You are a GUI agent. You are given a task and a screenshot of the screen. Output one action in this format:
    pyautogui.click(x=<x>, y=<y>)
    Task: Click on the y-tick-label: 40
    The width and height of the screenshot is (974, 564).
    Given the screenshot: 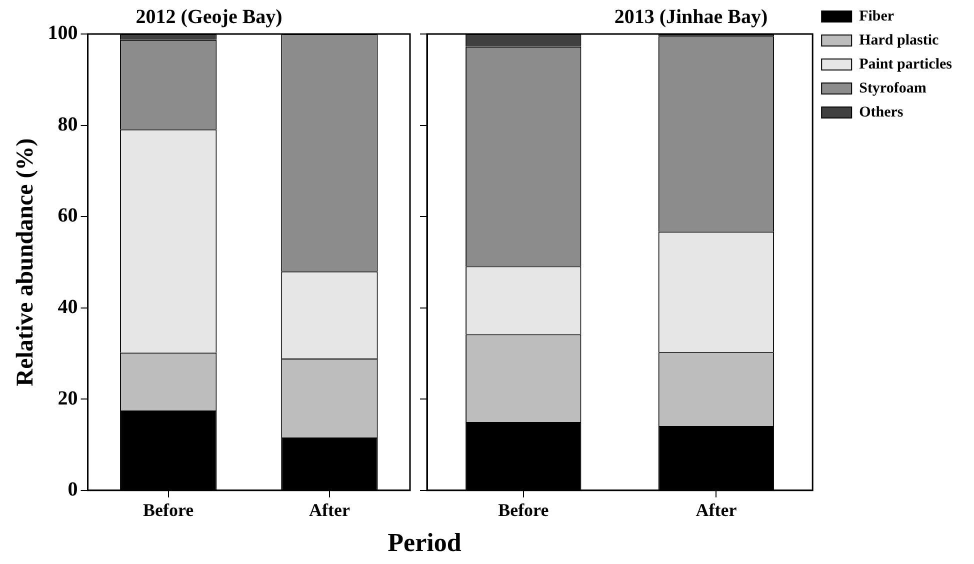 What is the action you would take?
    pyautogui.click(x=68, y=307)
    